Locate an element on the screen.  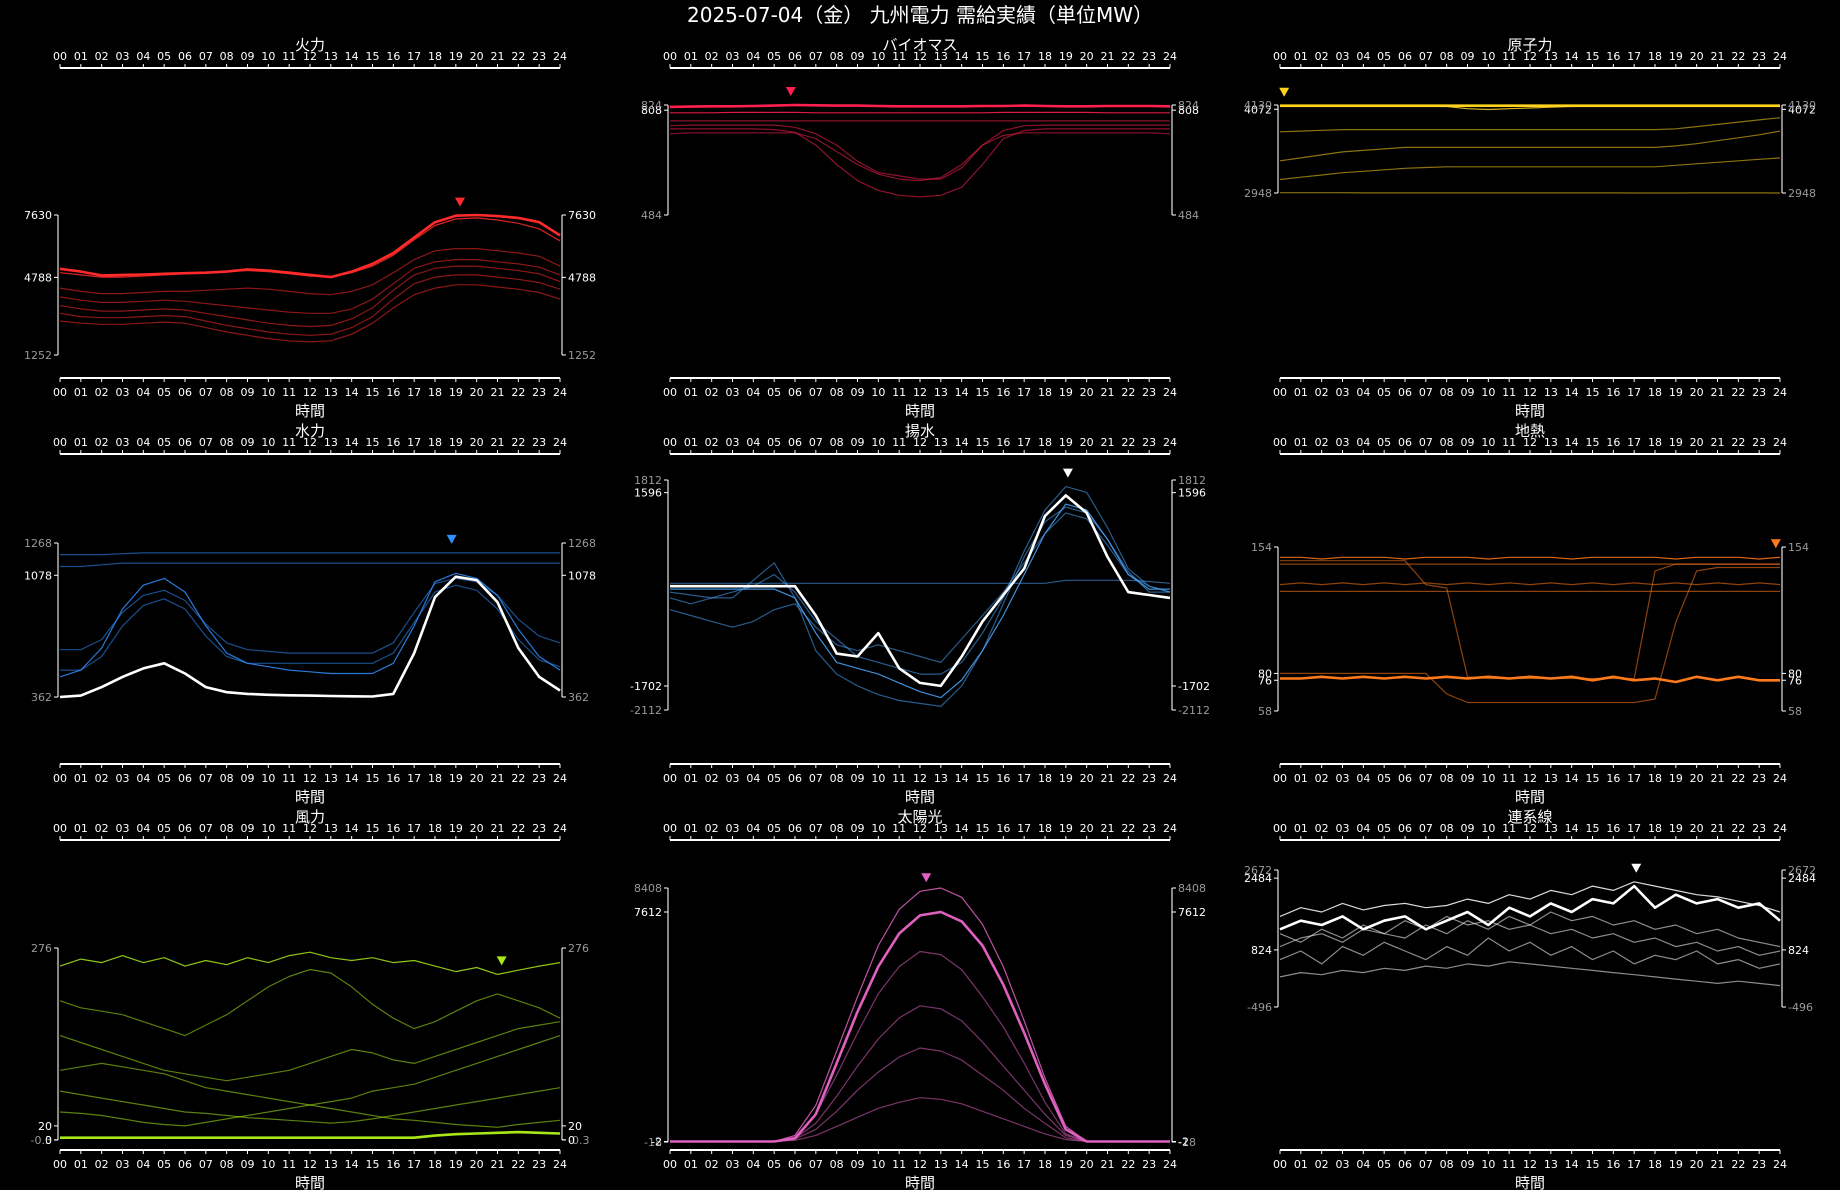
hour-tick-label: 07 is located at coordinates (206, 778).